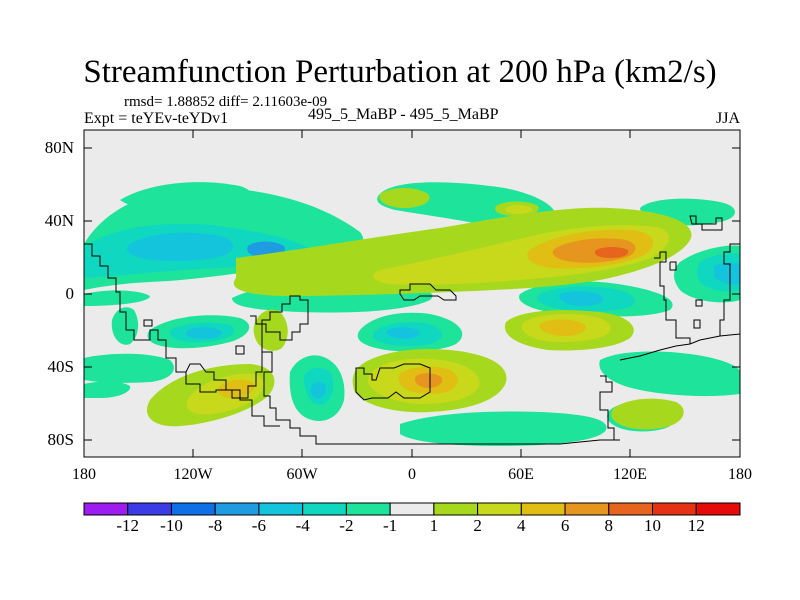  Describe the element at coordinates (503, 428) in the screenshot. I see `contour-neg-south-pole-band` at that location.